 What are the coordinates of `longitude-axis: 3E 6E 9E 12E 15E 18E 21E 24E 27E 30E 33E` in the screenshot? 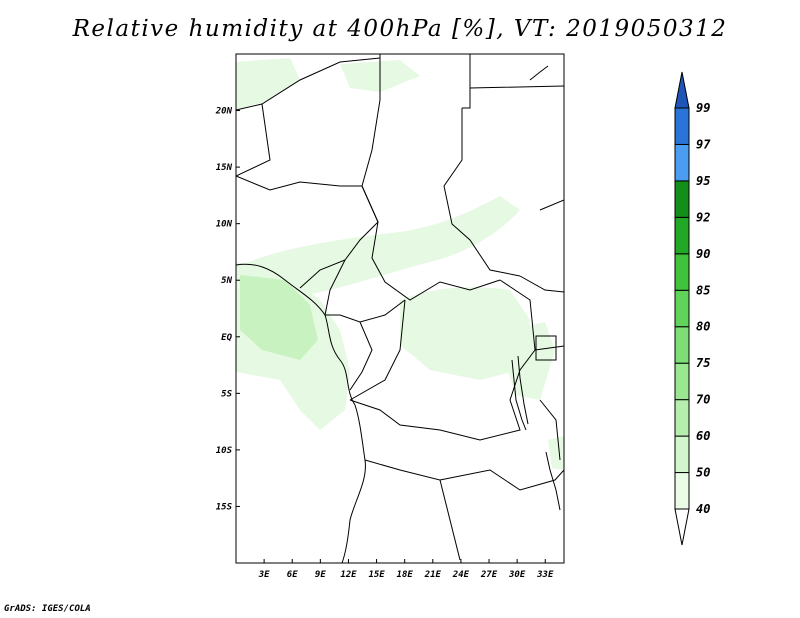 It's located at (406, 569).